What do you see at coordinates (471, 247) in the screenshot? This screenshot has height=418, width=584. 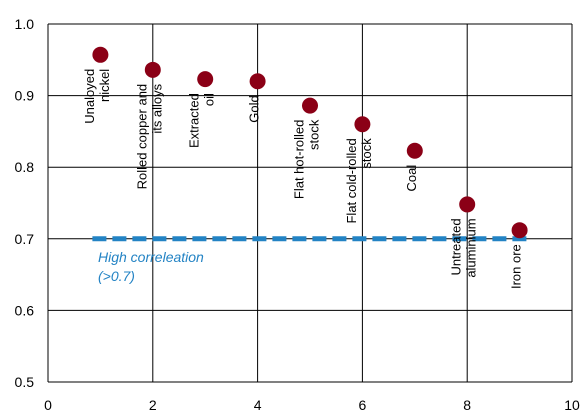 I see `point-label-line: aluminium` at bounding box center [471, 247].